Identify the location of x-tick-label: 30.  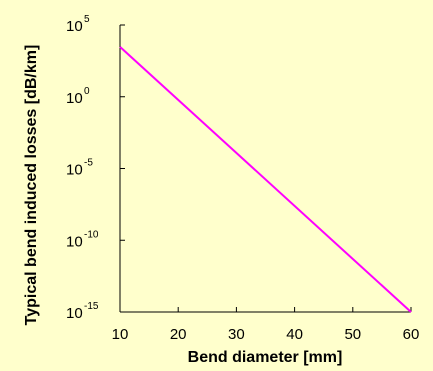
(236, 334).